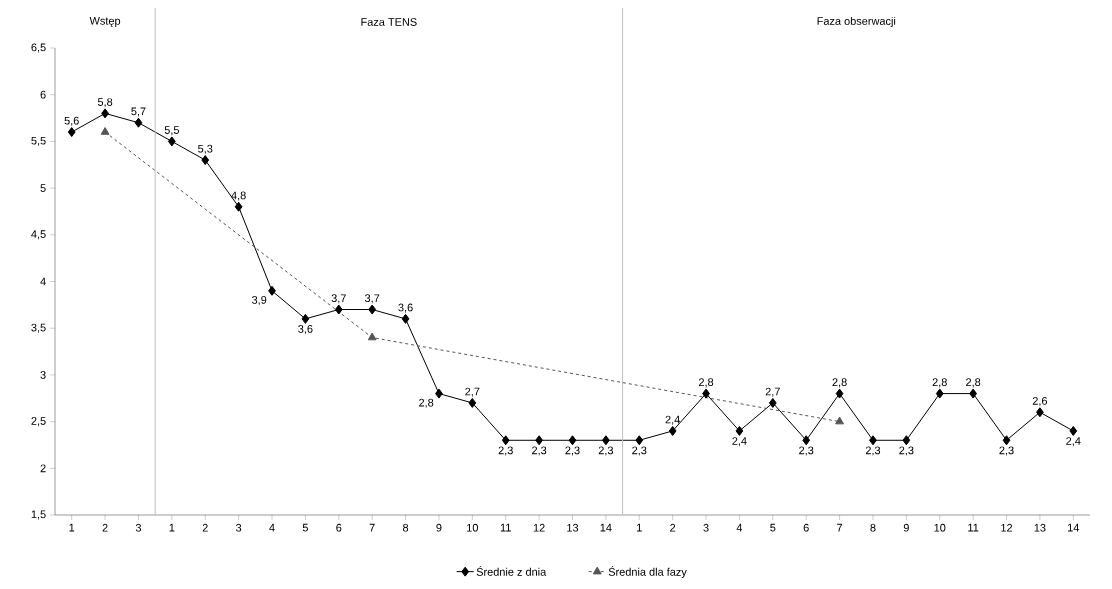 This screenshot has height=589, width=1112. What do you see at coordinates (38, 515) in the screenshot?
I see `y-tick-label: 1,5` at bounding box center [38, 515].